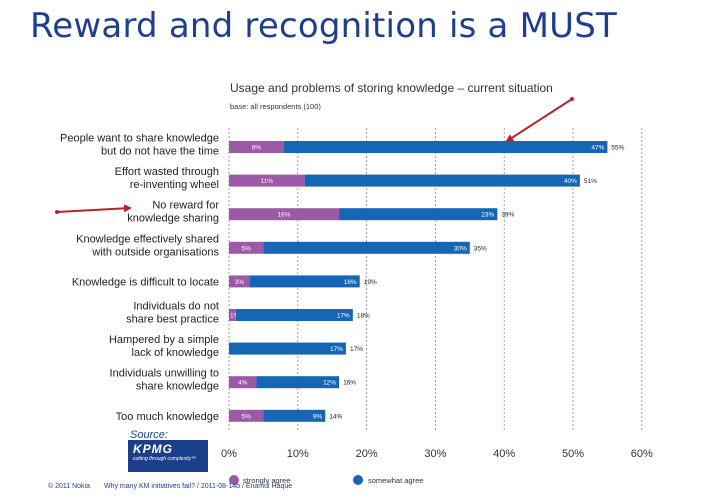 This screenshot has width=728, height=504. I want to click on source-label: Source:, so click(149, 435).